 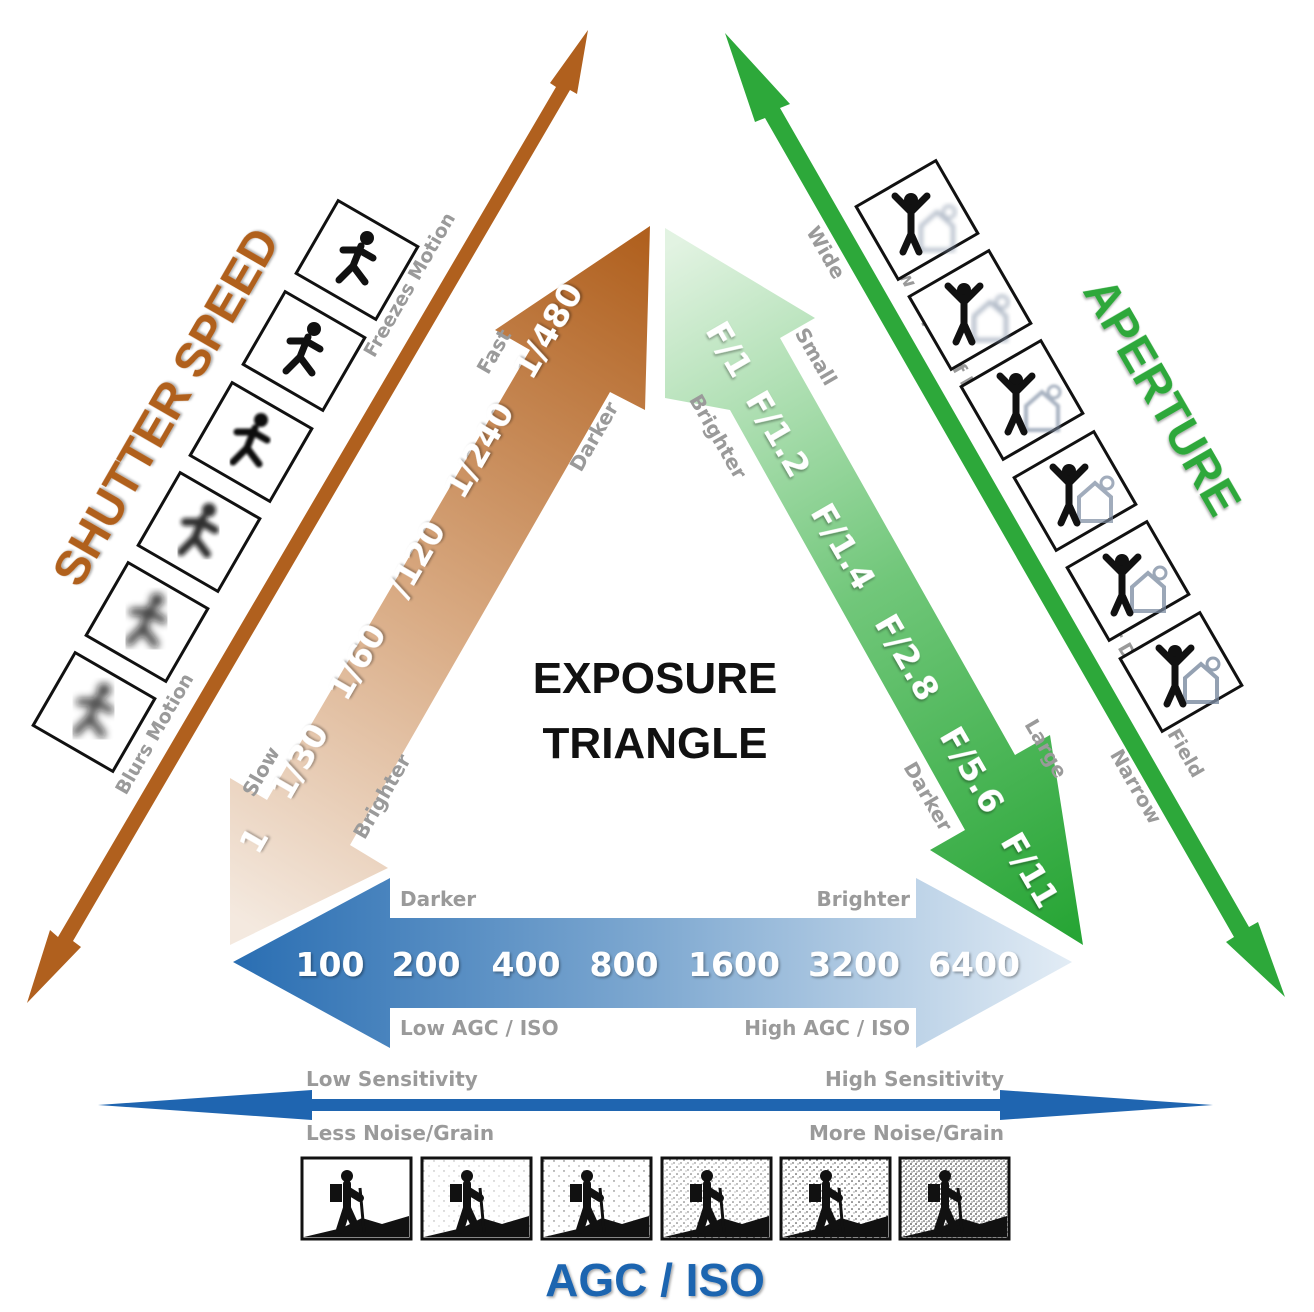 I want to click on iso-title: AGC / ISO, so click(x=655, y=1280).